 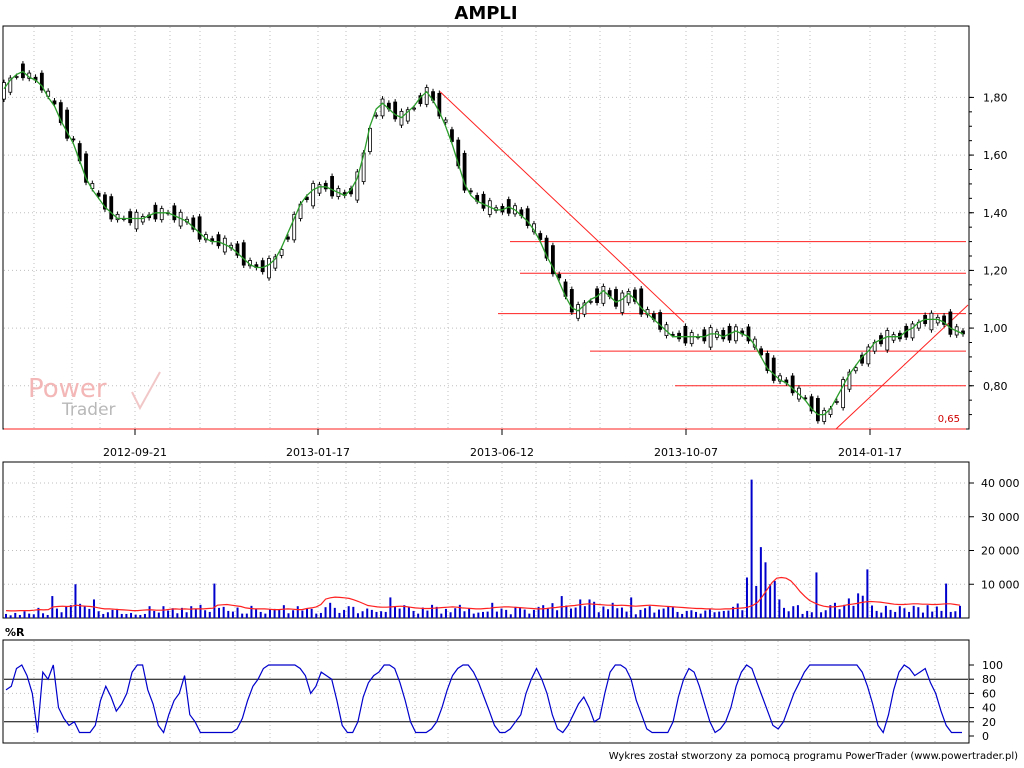 I want to click on williams-y-tick-label: 80, so click(x=989, y=679).